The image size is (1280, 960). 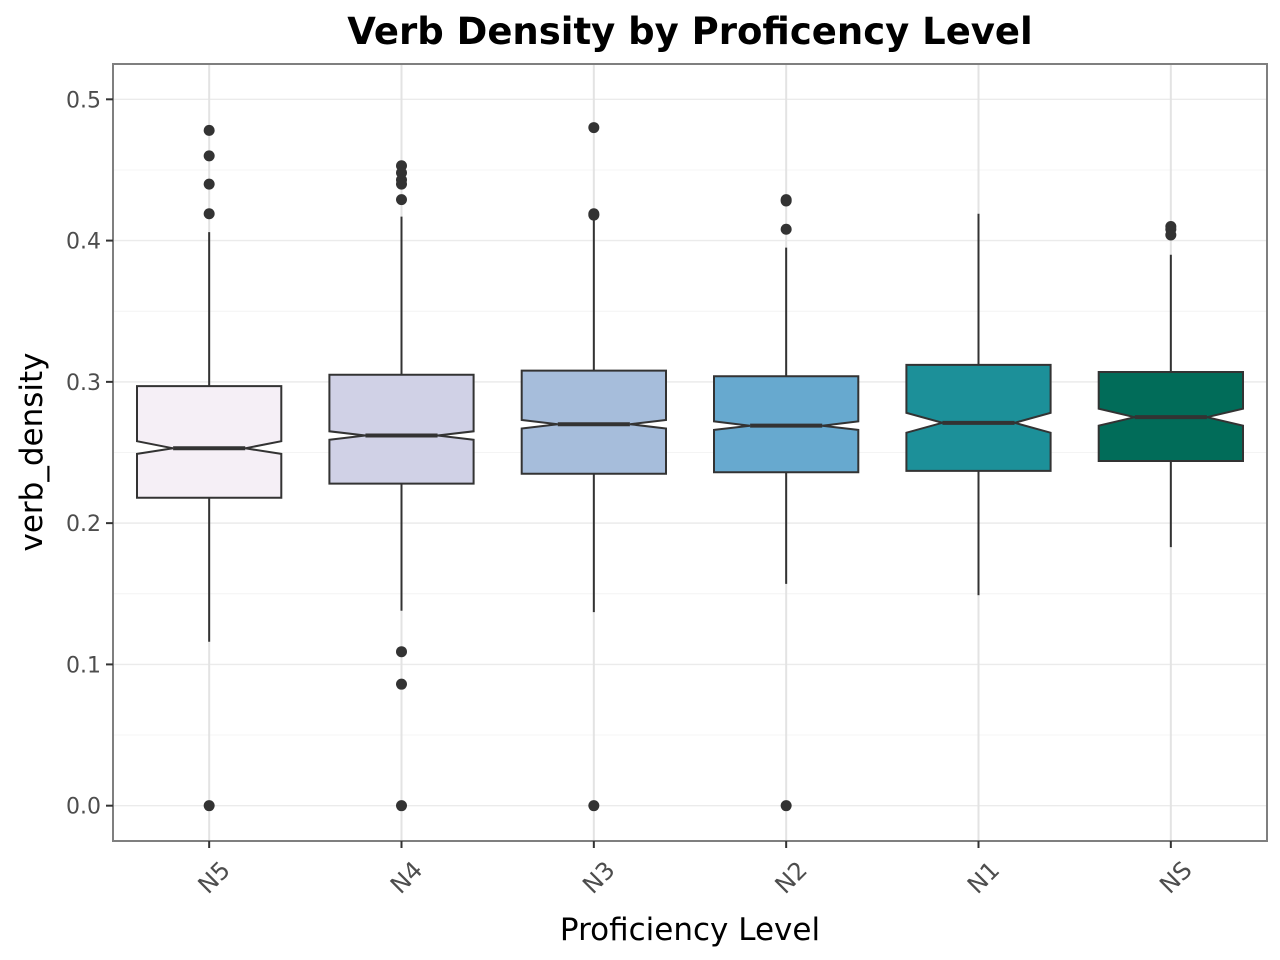 What do you see at coordinates (83, 100) in the screenshot?
I see `y-tick-label: 0.5` at bounding box center [83, 100].